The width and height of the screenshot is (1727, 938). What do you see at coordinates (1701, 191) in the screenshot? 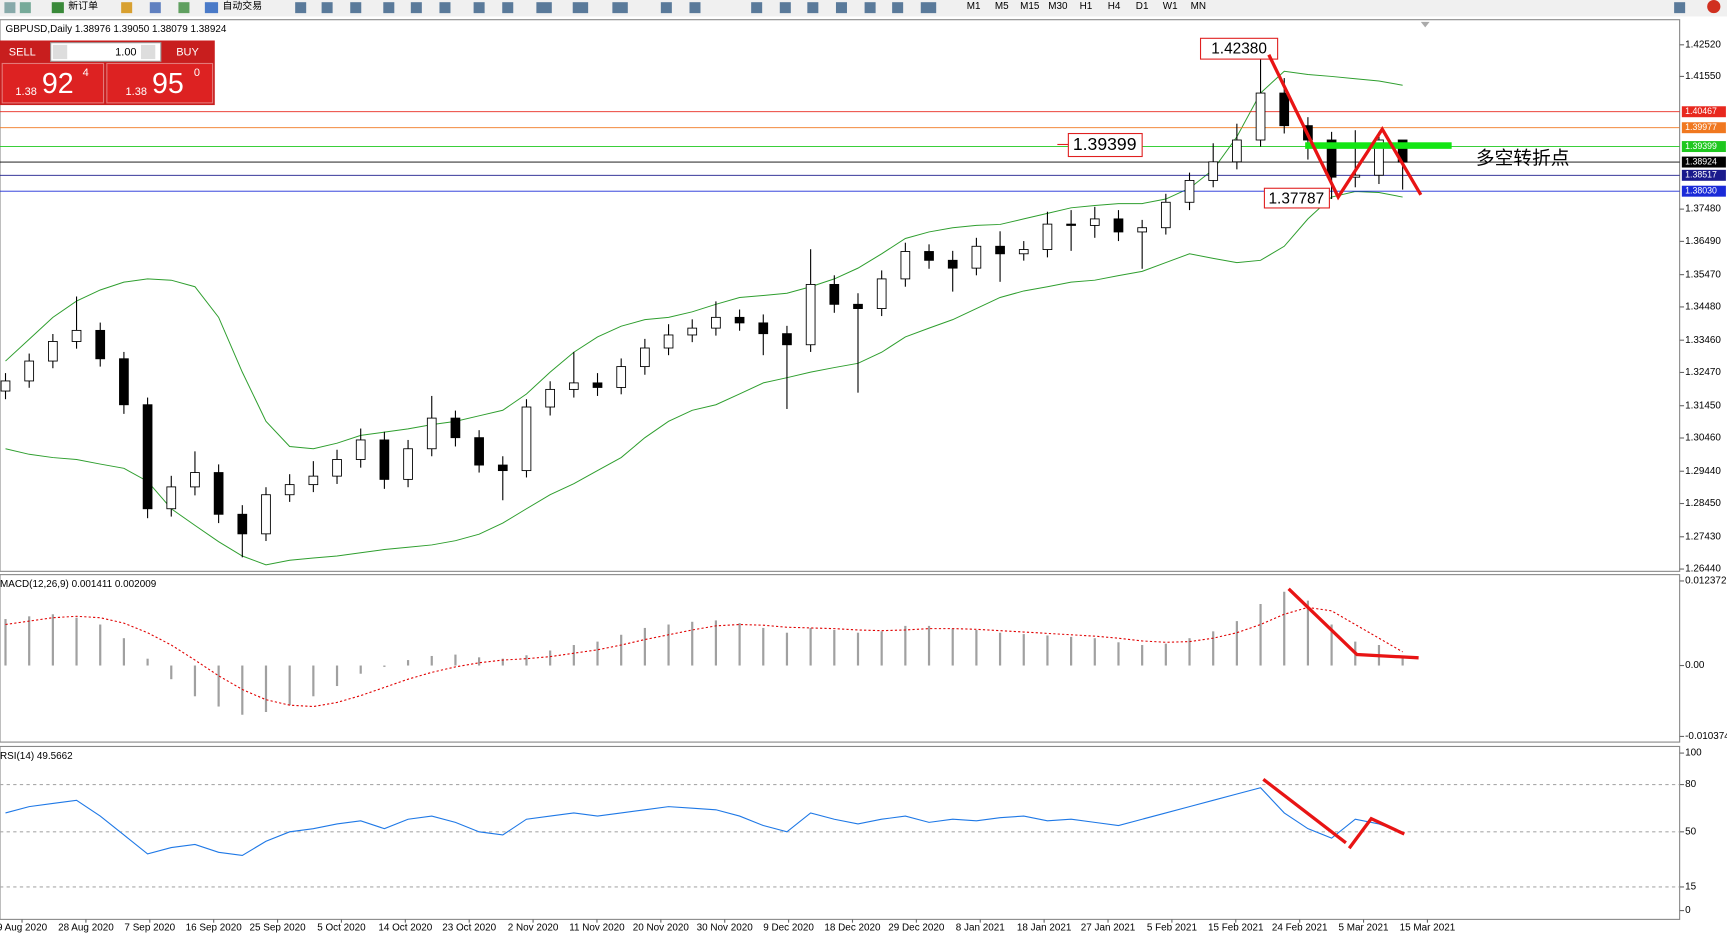
I see `price-level-label: 1.38030` at bounding box center [1701, 191].